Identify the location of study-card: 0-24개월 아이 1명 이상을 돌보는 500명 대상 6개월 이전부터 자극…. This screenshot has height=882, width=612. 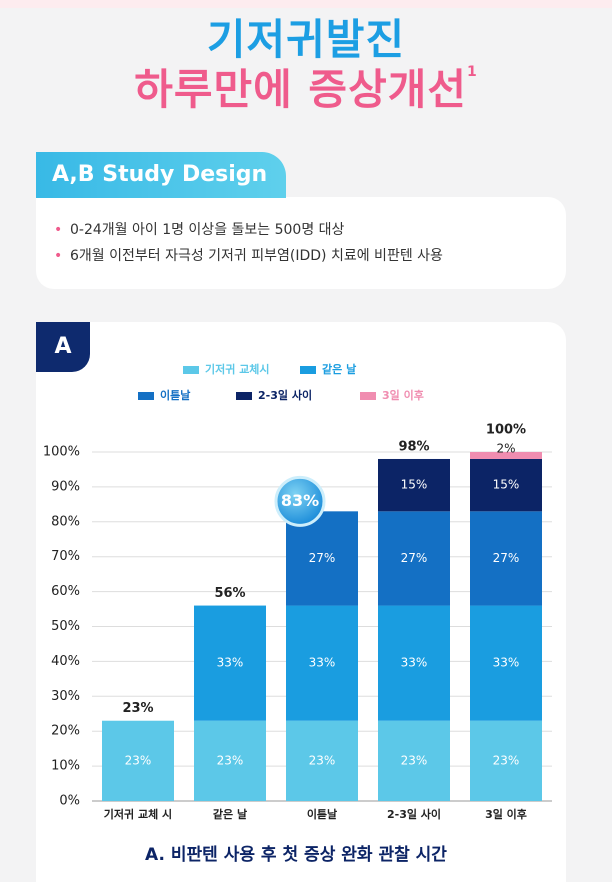
(301, 243).